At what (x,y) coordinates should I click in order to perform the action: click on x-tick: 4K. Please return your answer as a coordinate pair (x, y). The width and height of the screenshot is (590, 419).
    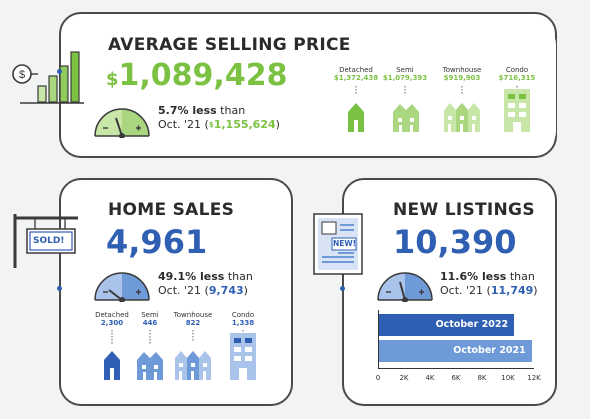
    Looking at the image, I should click on (430, 378).